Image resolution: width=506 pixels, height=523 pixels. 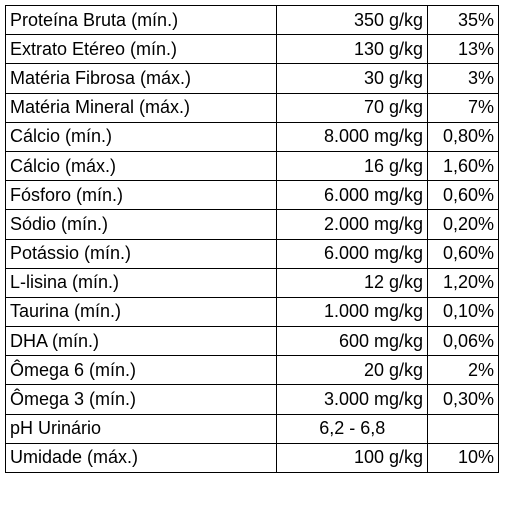 What do you see at coordinates (141, 78) in the screenshot?
I see `nutrient-name: Matéria Fibrosa (máx.)` at bounding box center [141, 78].